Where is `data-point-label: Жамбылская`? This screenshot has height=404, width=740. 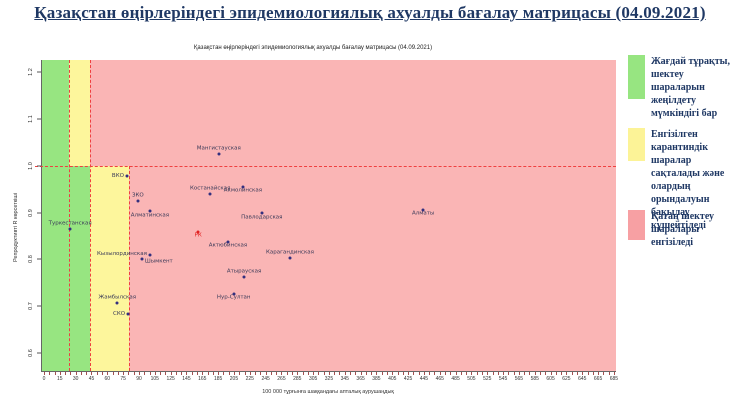
data-point-label: Жамбылская is located at coordinates (117, 297).